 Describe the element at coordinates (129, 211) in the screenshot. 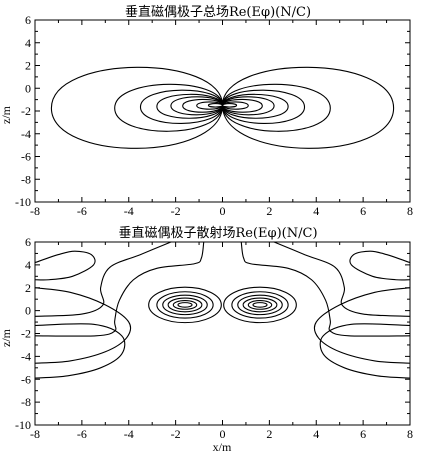

I see `top-x-tick-label: -4` at that location.